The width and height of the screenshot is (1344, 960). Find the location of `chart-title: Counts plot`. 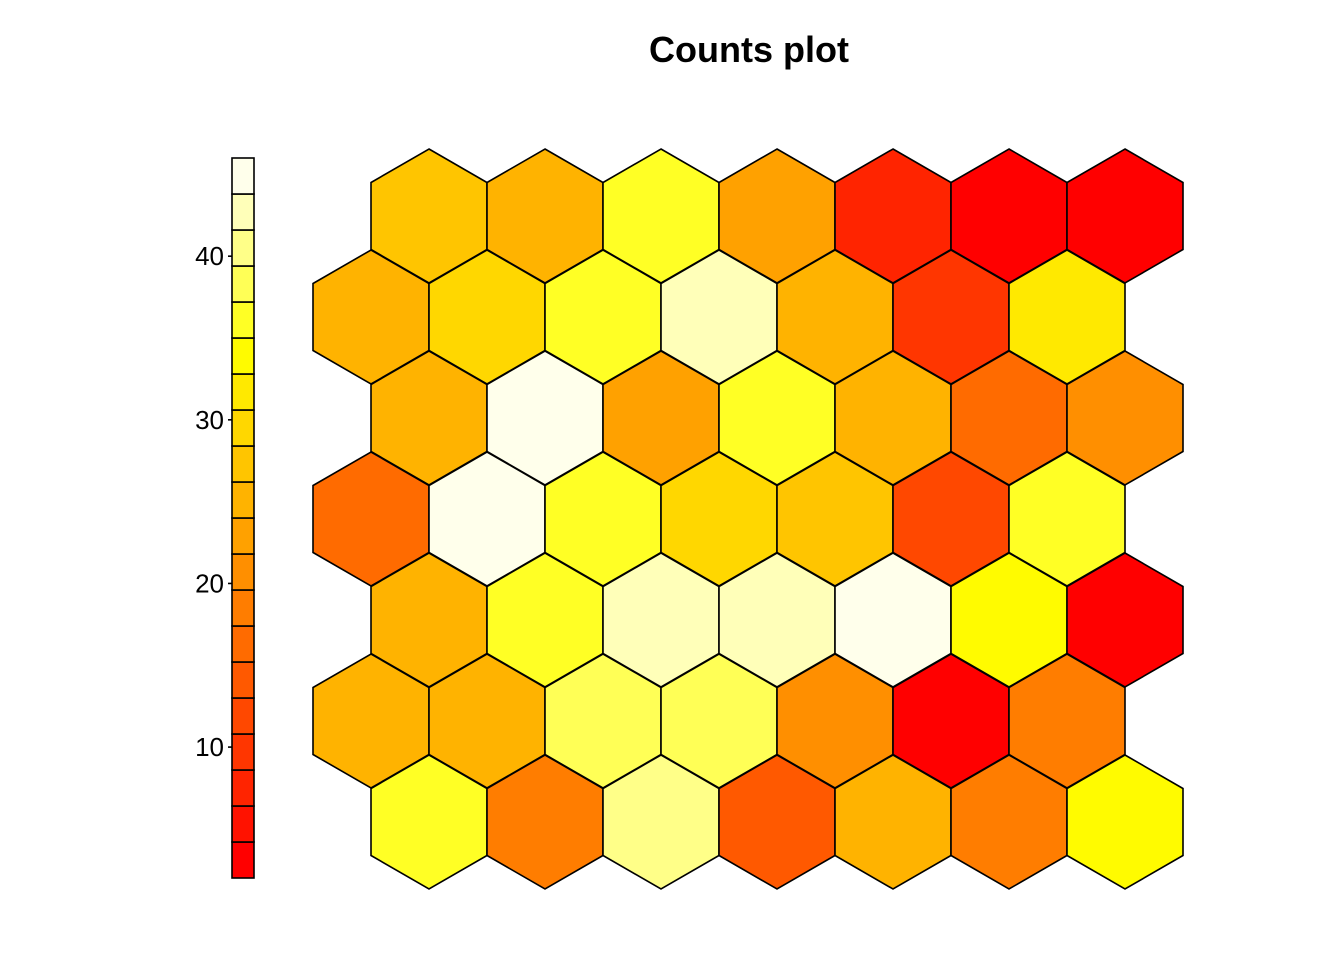

chart-title: Counts plot is located at coordinates (749, 49).